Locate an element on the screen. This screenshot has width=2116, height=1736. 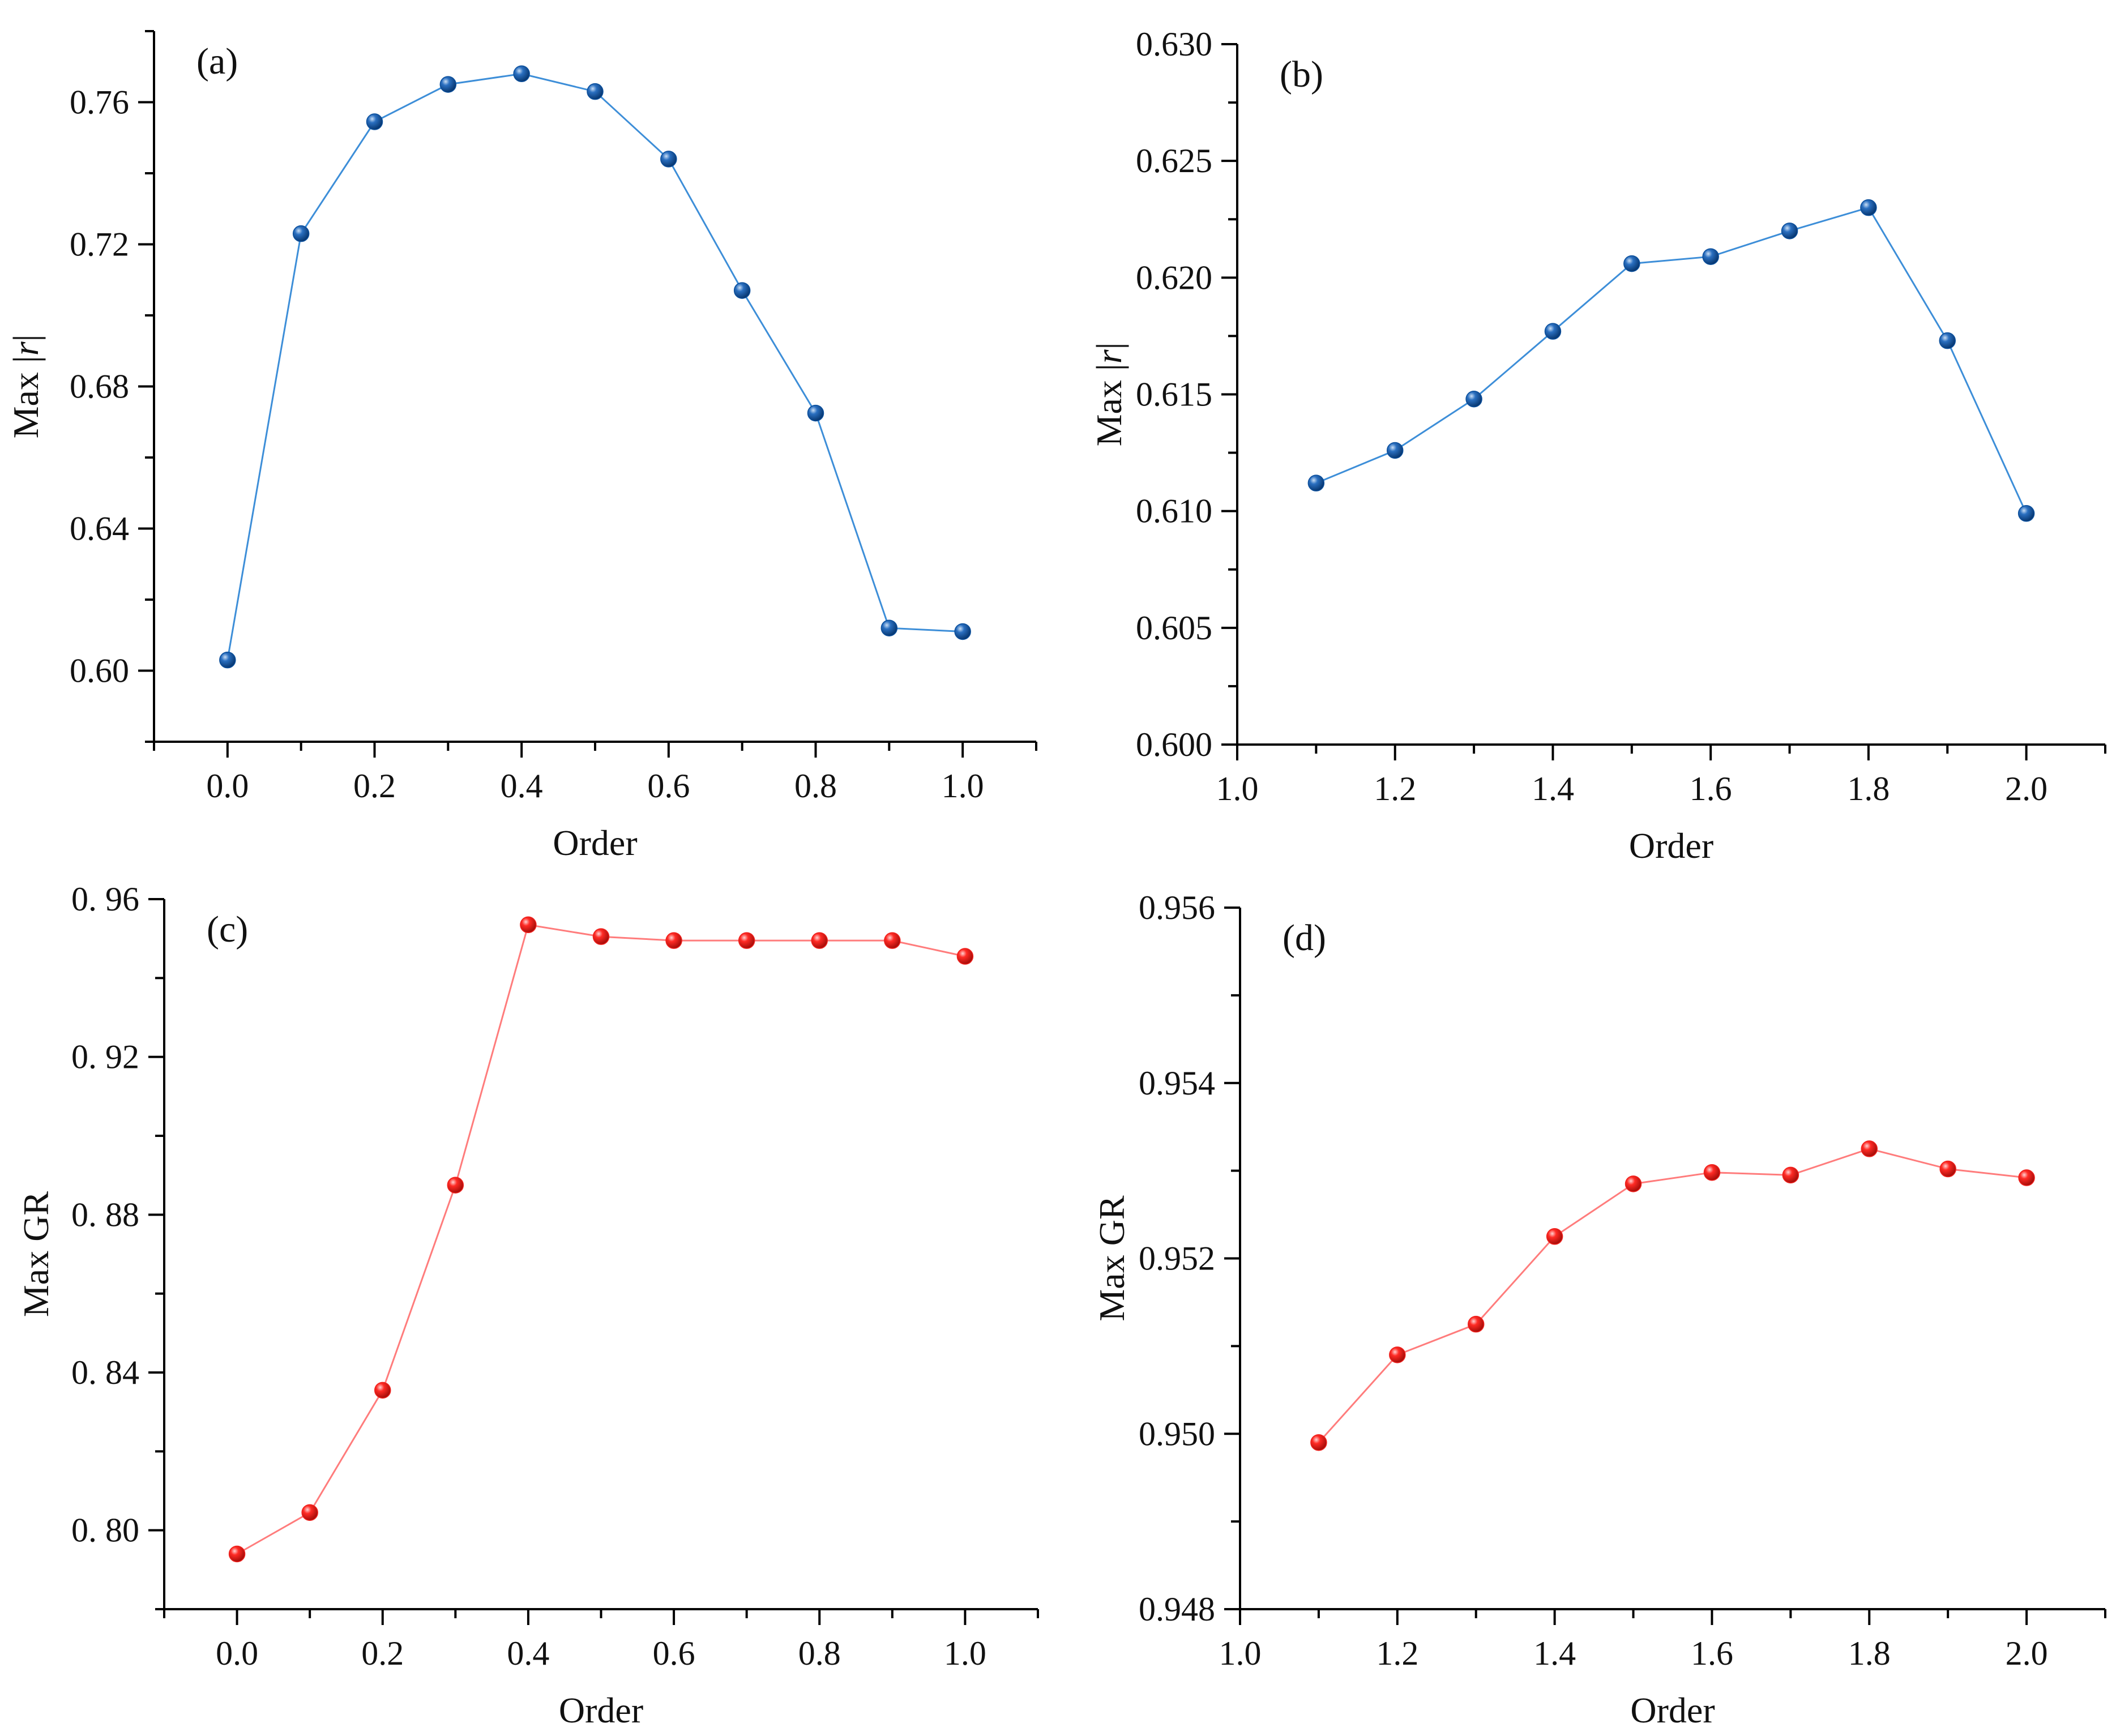
panel-label: (a) is located at coordinates (217, 61).